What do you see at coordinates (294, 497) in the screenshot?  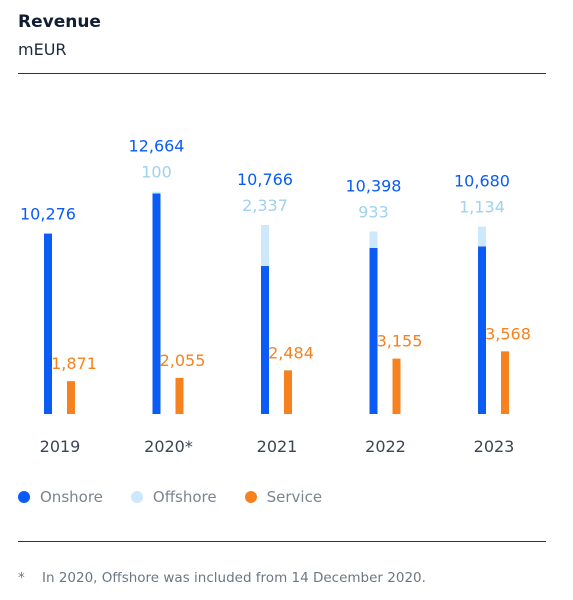 I see `legend-label-service: Service` at bounding box center [294, 497].